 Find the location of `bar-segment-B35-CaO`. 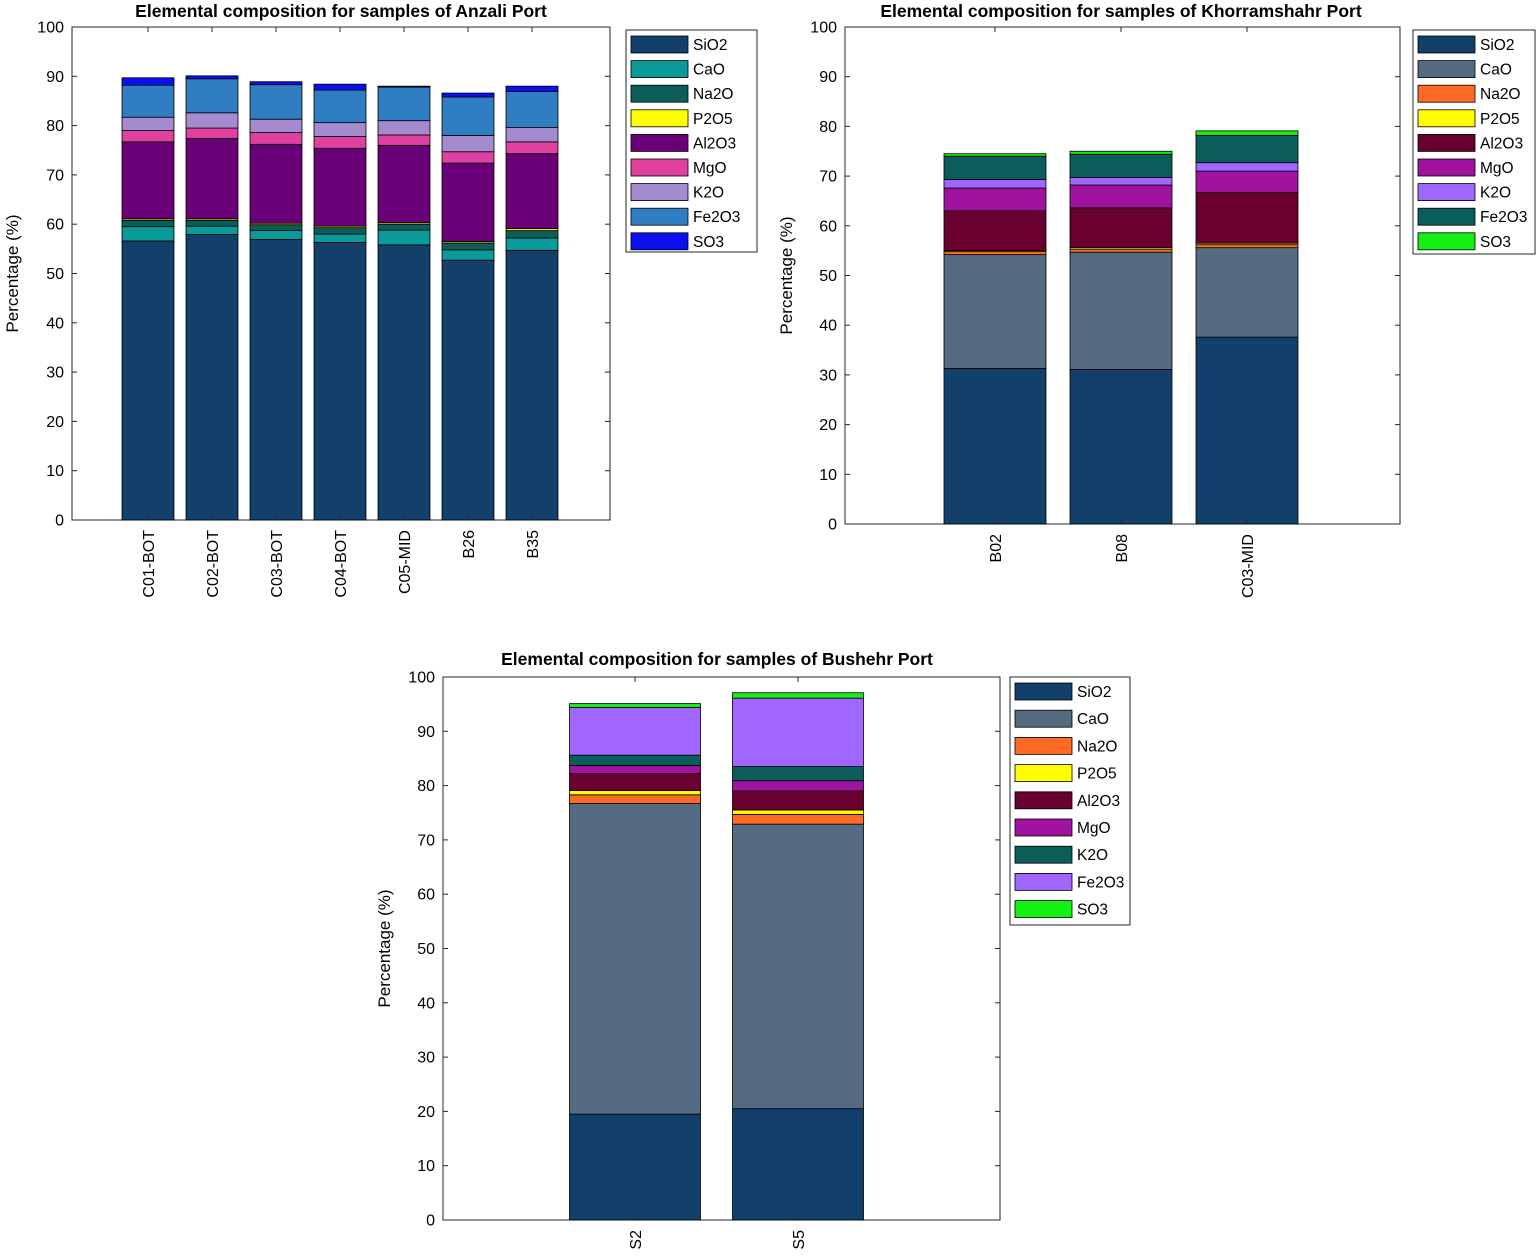

bar-segment-B35-CaO is located at coordinates (532, 244).